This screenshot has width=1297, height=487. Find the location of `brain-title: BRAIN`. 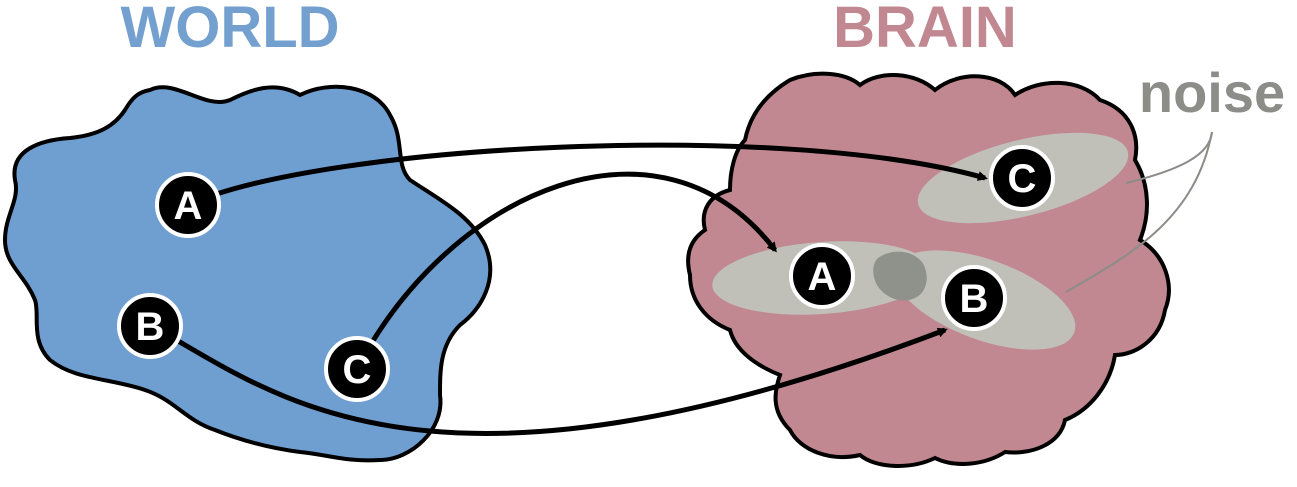

brain-title: BRAIN is located at coordinates (925, 30).